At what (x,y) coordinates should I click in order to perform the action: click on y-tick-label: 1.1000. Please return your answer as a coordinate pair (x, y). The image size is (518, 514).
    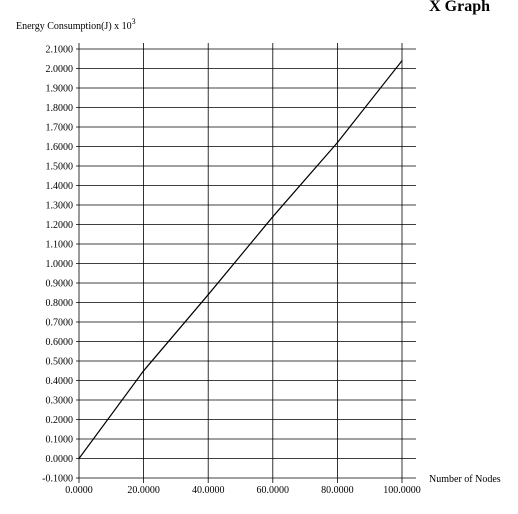
    Looking at the image, I should click on (60, 245).